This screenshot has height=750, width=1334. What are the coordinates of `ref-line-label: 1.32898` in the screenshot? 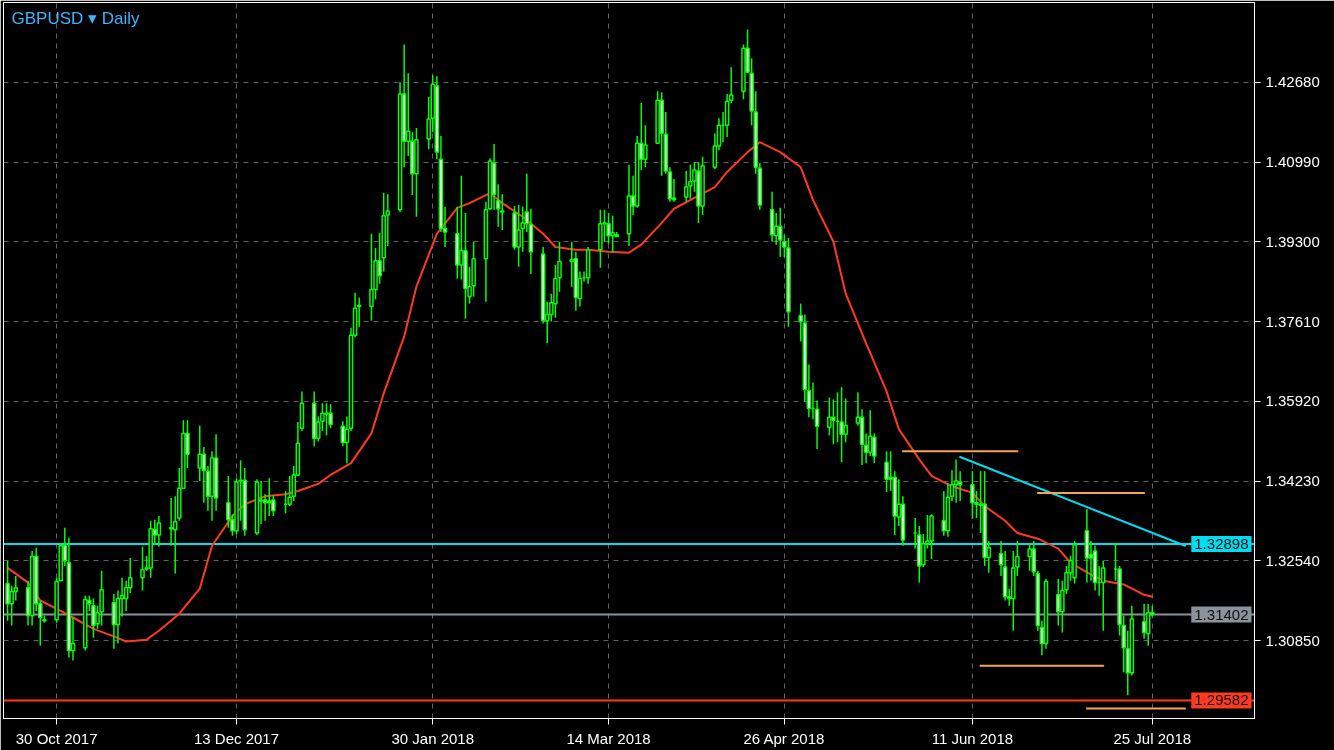 It's located at (1221, 543).